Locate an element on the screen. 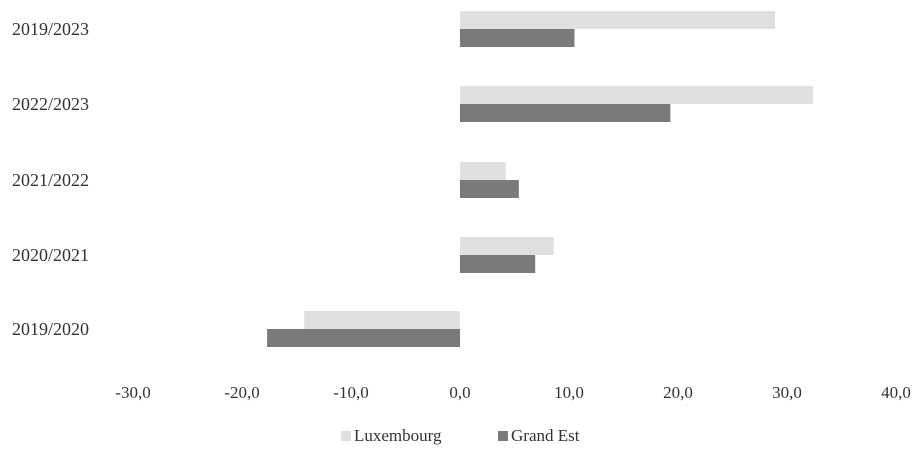 The width and height of the screenshot is (915, 462). legend-label: Grand Est is located at coordinates (545, 435).